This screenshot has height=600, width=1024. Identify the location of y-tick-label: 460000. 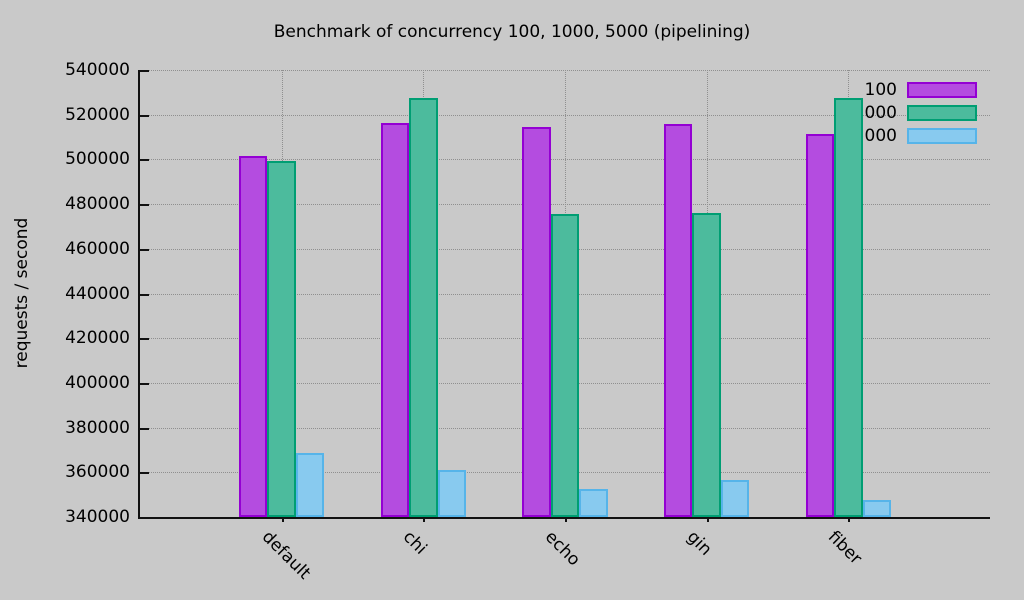
(97, 248).